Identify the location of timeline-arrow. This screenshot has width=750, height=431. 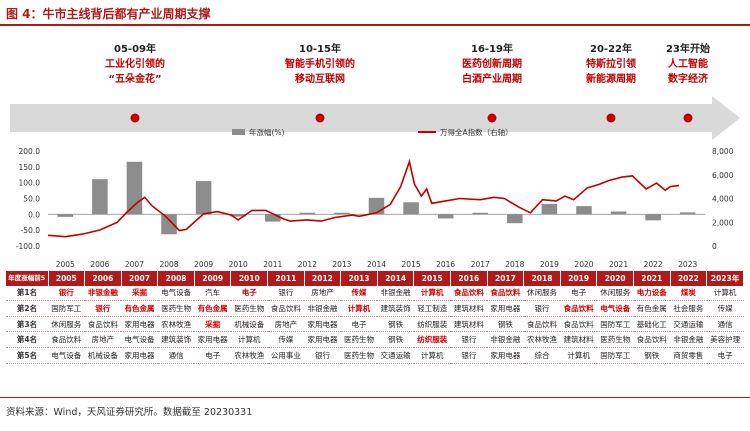
(375, 118).